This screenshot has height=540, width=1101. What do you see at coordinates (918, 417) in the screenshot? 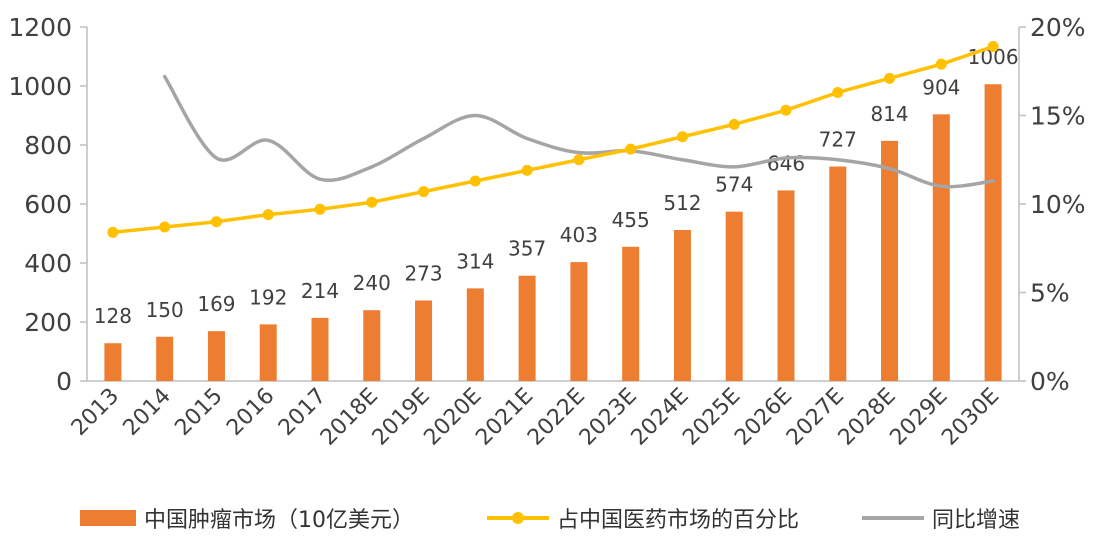
I see `x-tick-label: 2029E` at bounding box center [918, 417].